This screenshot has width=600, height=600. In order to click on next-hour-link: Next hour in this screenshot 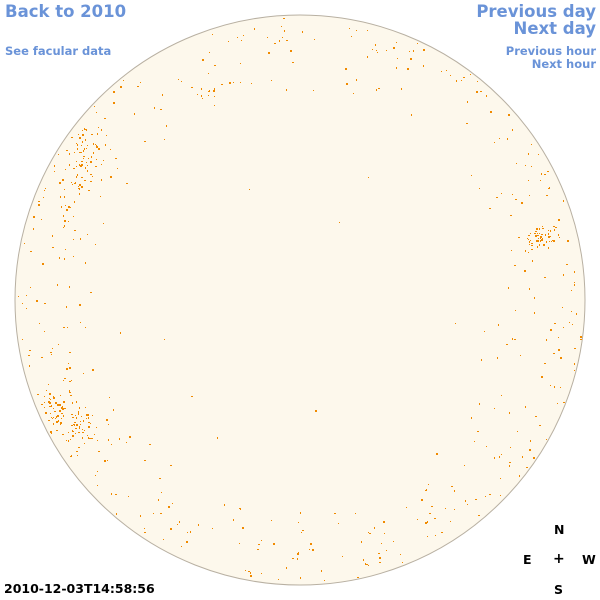, I will do `click(563, 64)`.